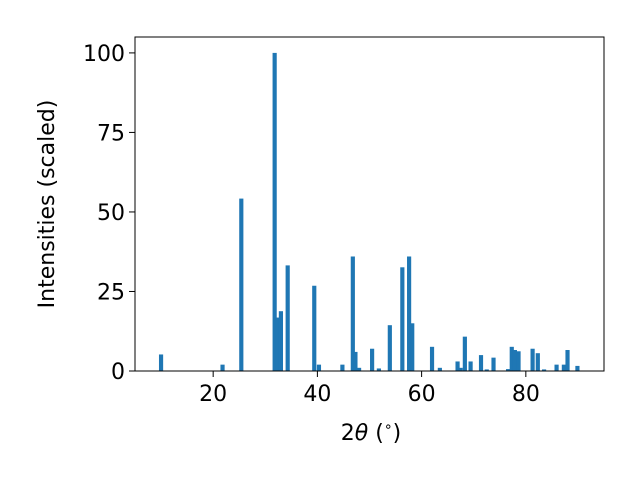  I want to click on y-tick-label-3: 75, so click(111, 133).